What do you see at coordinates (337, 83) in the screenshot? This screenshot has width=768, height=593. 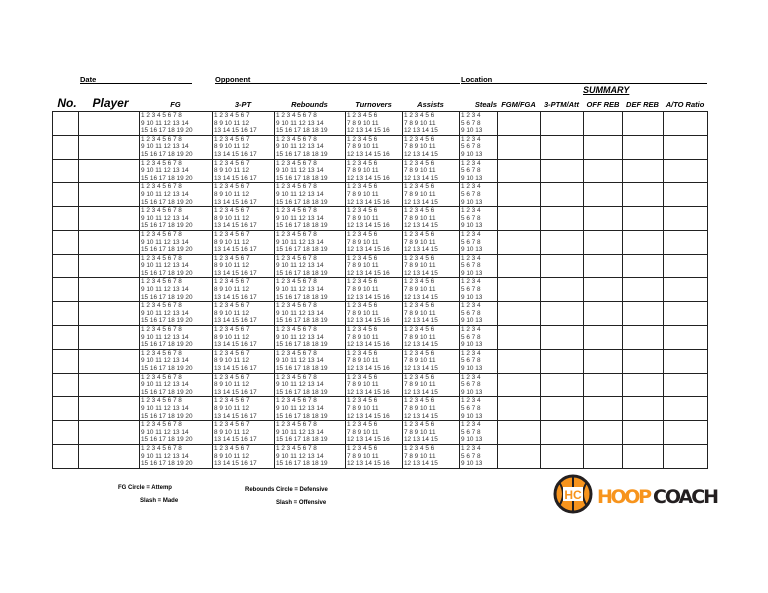 I see `opponent-field` at bounding box center [337, 83].